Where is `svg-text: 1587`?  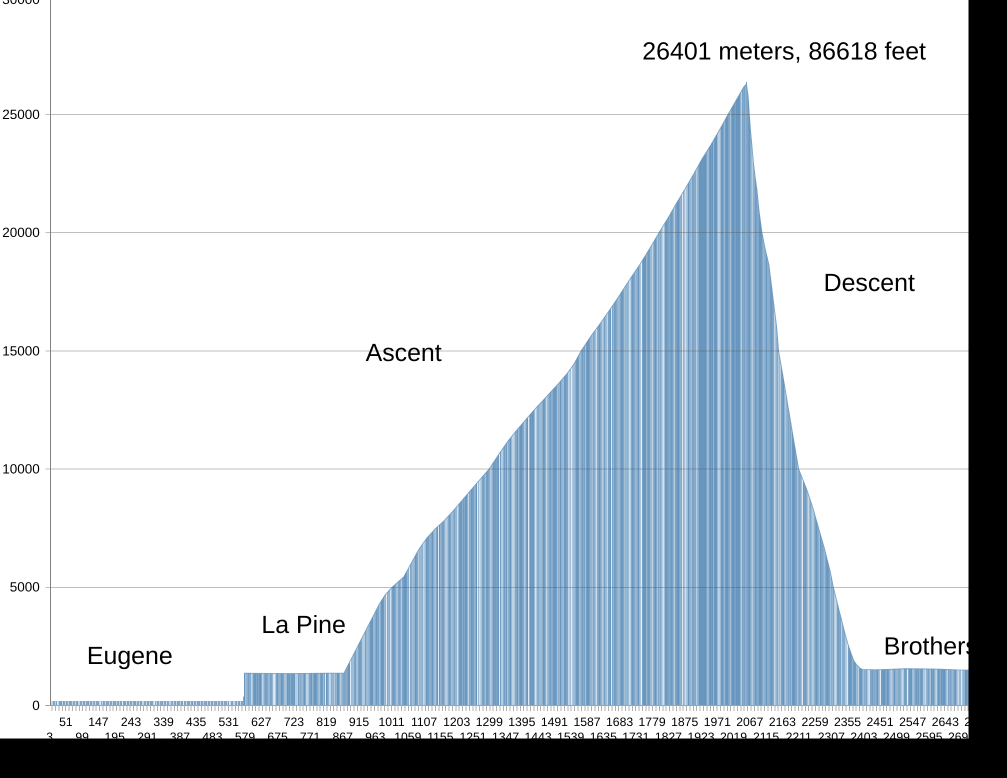
svg-text: 1587 is located at coordinates (586, 722).